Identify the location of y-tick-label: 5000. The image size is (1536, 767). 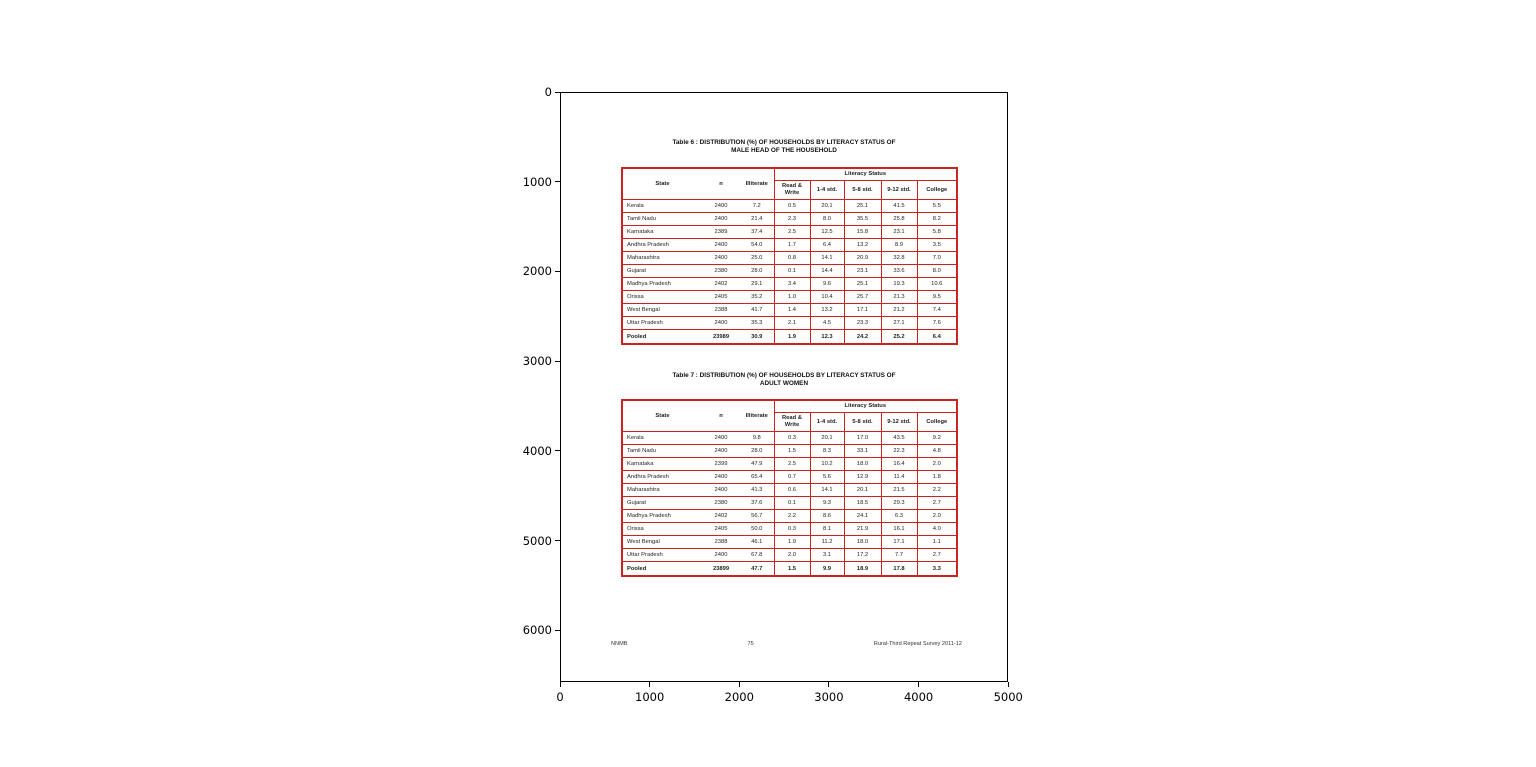
(537, 540).